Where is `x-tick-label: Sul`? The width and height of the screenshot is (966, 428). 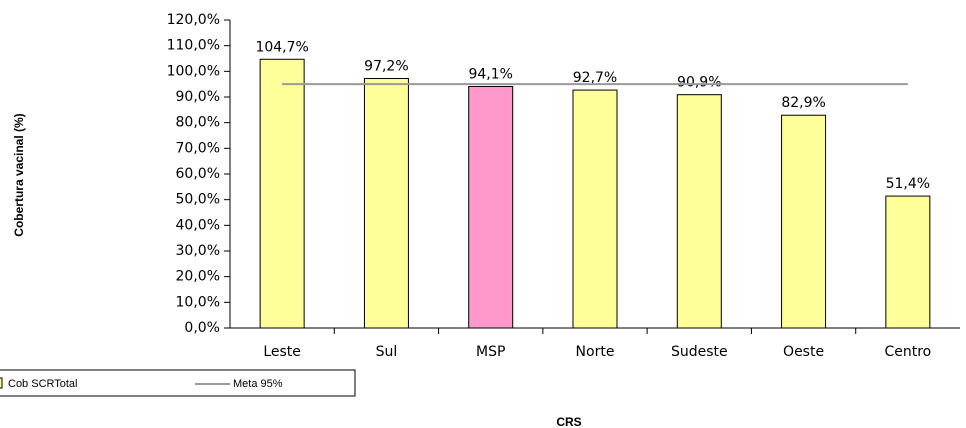 x-tick-label: Sul is located at coordinates (387, 352).